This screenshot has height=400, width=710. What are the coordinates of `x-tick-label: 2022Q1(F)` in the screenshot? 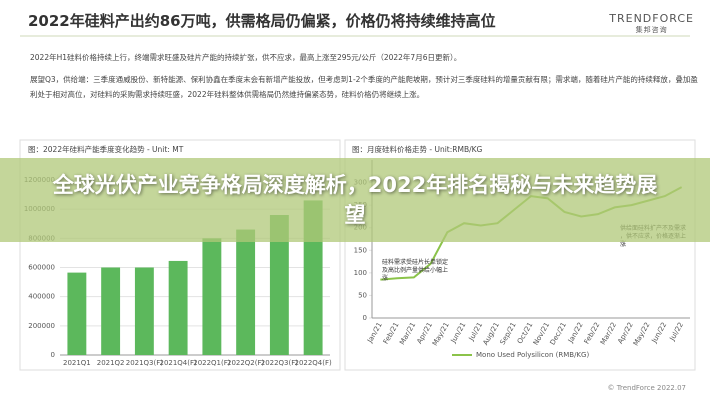 It's located at (212, 363).